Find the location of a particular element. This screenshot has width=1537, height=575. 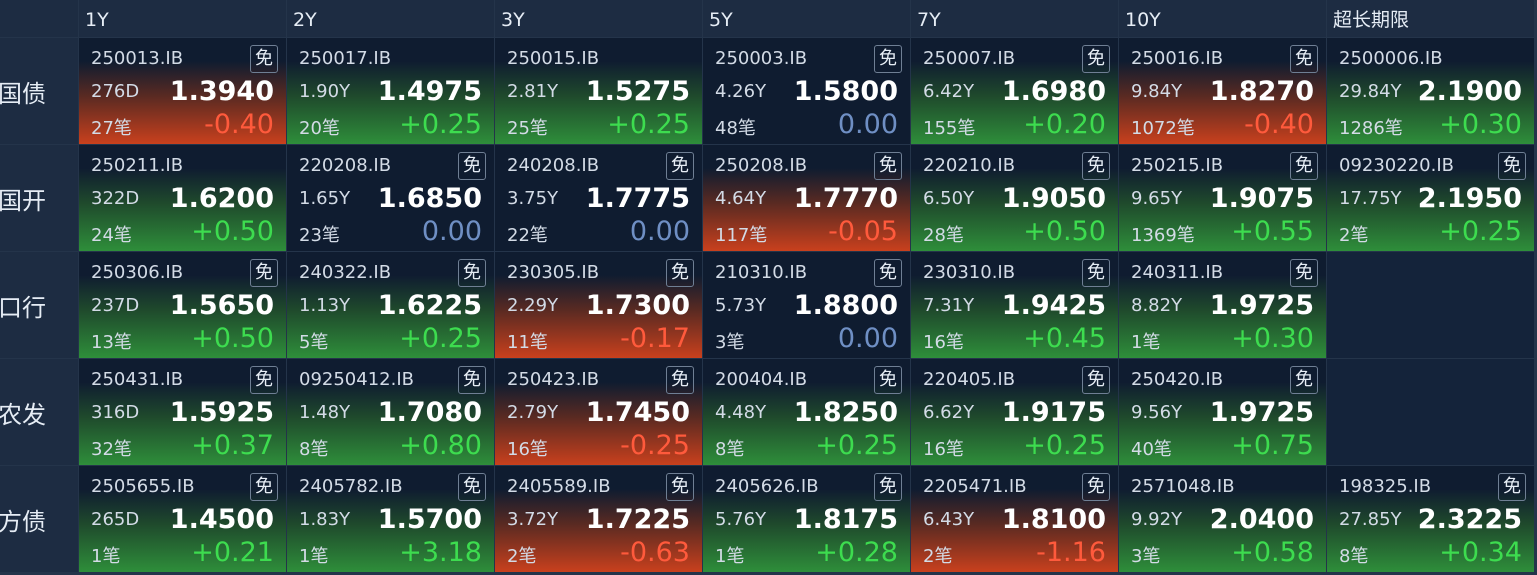

yield: 1.6225 is located at coordinates (429, 305).